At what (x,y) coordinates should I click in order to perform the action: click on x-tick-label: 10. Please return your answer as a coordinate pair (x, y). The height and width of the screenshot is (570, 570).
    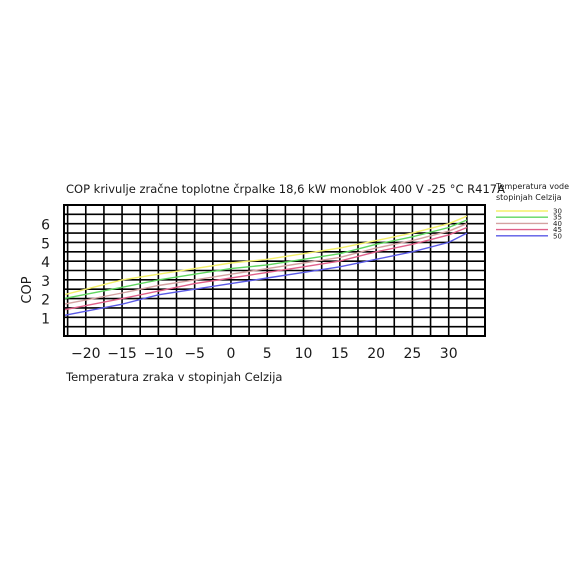
    Looking at the image, I should click on (304, 354).